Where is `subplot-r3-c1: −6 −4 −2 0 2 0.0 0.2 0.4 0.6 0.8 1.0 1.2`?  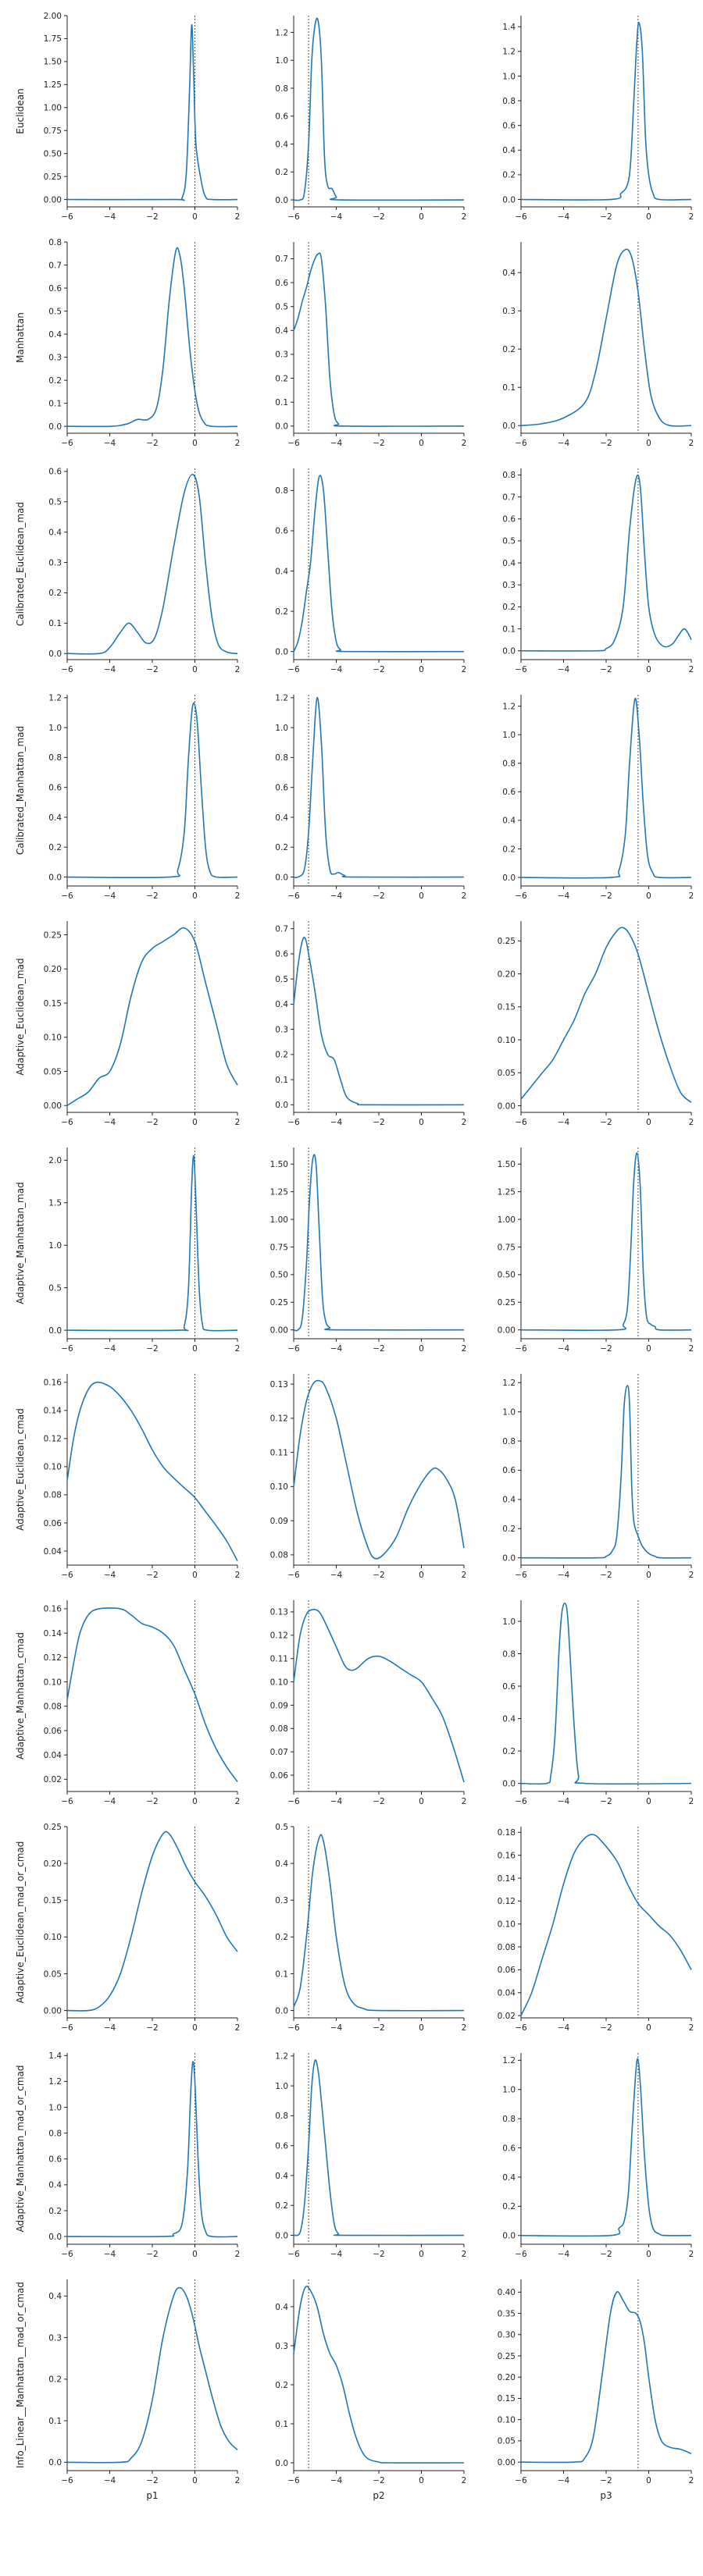
subplot-r3-c1: −6 −4 −2 0 2 0.0 0.2 0.4 0.6 0.8 1.0 1.2 is located at coordinates (370, 797).